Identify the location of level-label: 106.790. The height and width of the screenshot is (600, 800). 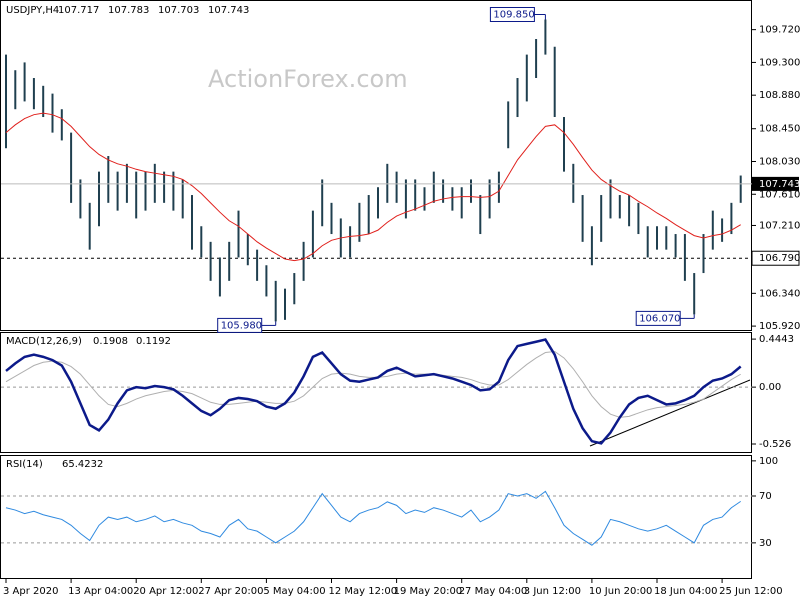
(779, 258).